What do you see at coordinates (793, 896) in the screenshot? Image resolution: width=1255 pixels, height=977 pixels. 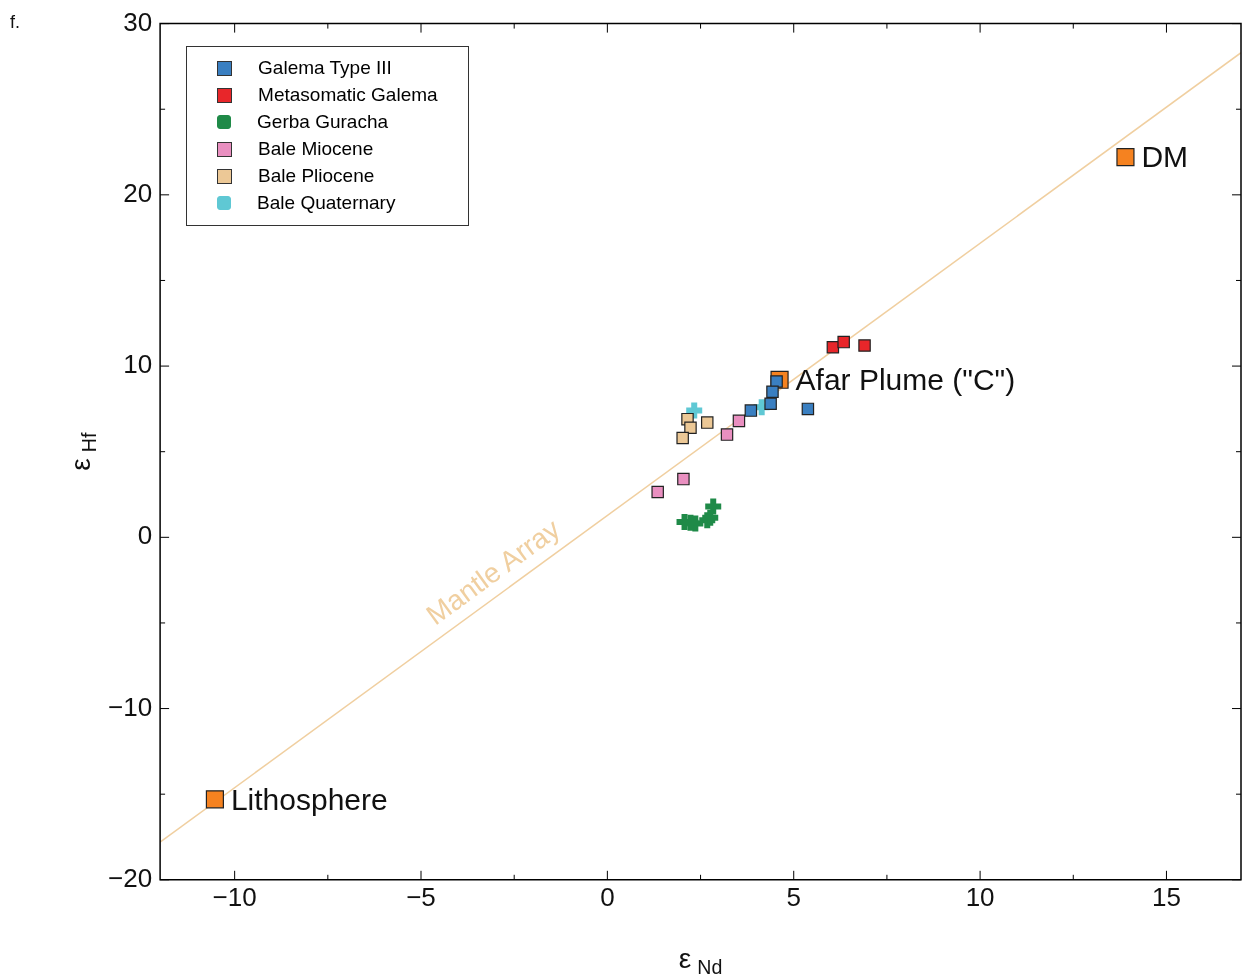 I see `x-tick-label: 5` at bounding box center [793, 896].